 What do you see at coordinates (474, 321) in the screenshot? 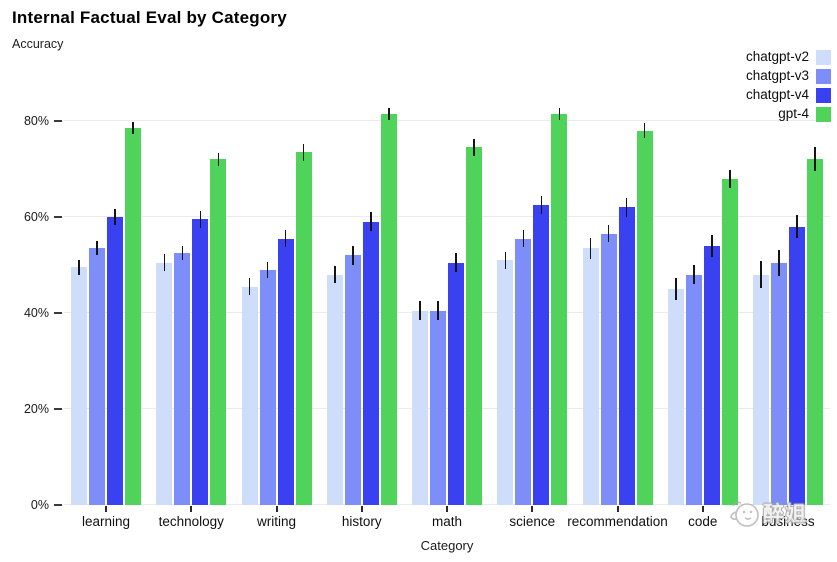
I see `bar-gpt-4-math` at bounding box center [474, 321].